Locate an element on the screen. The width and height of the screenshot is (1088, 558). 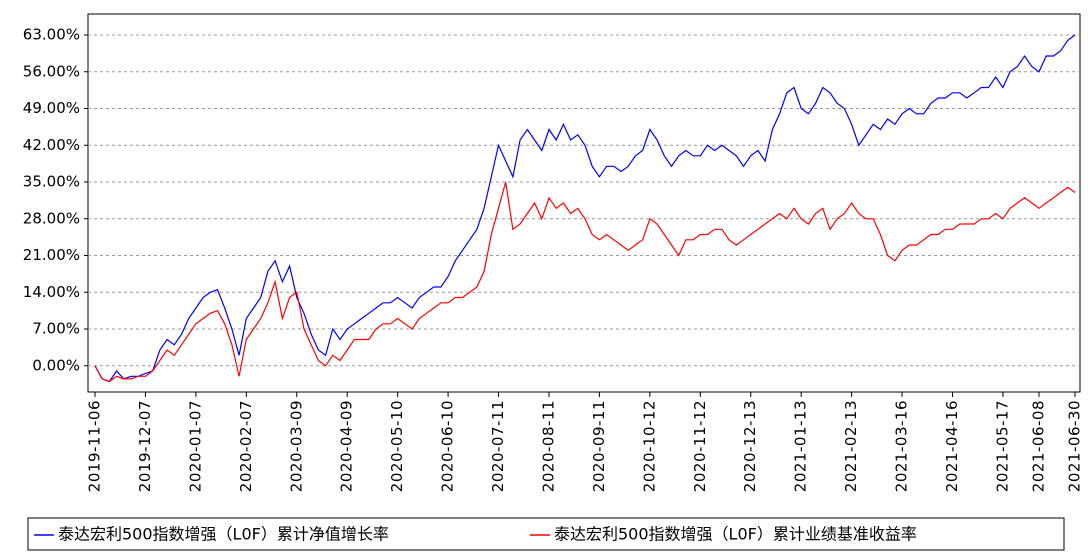
x-tick-label: 2019-12-07 is located at coordinates (145, 446).